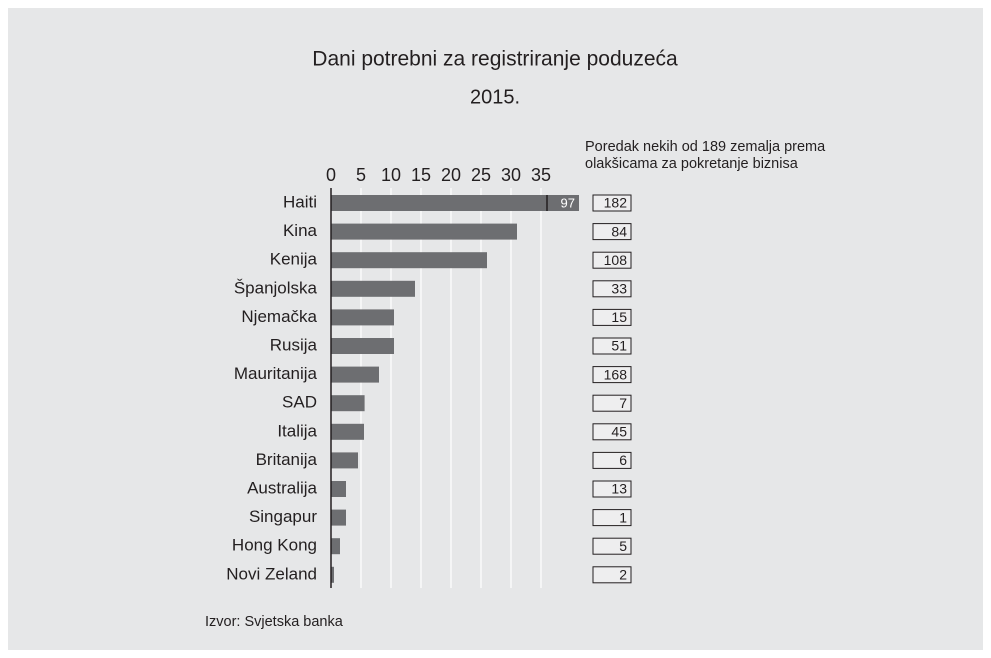  Describe the element at coordinates (623, 575) in the screenshot. I see `rank-label: 2` at that location.